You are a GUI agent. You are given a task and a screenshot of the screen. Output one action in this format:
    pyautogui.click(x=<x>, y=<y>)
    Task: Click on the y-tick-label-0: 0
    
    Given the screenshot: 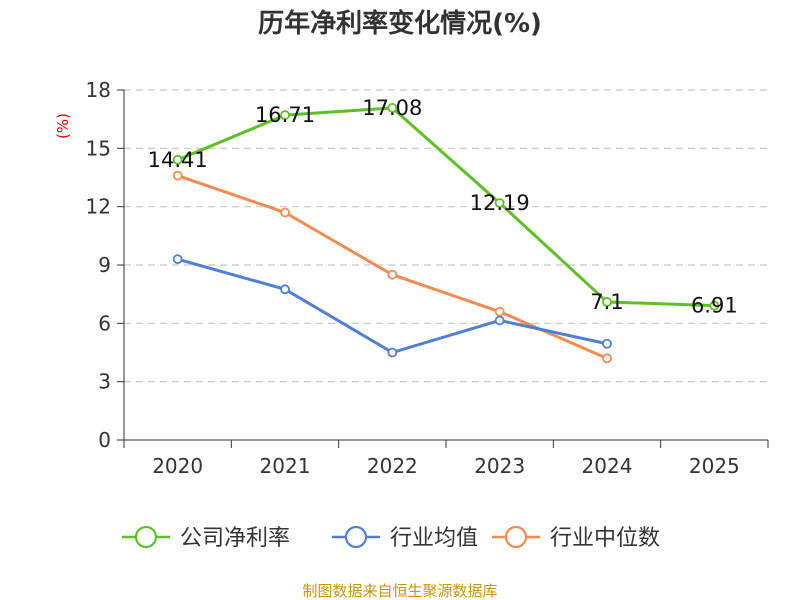 What is the action you would take?
    pyautogui.click(x=104, y=440)
    